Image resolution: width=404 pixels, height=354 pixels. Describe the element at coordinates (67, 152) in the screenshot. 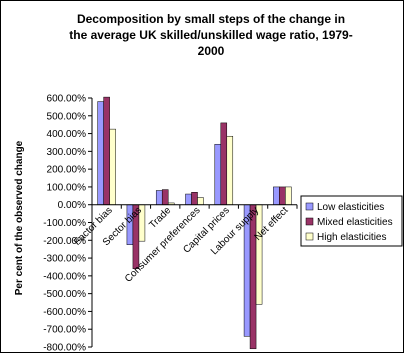

I see `y-tick-label: 300.00%` at that location.